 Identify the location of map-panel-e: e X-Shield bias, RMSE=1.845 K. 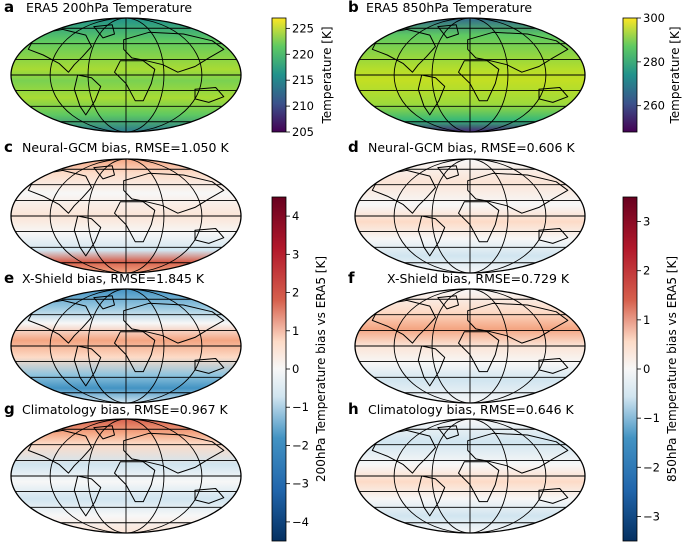
(123, 336).